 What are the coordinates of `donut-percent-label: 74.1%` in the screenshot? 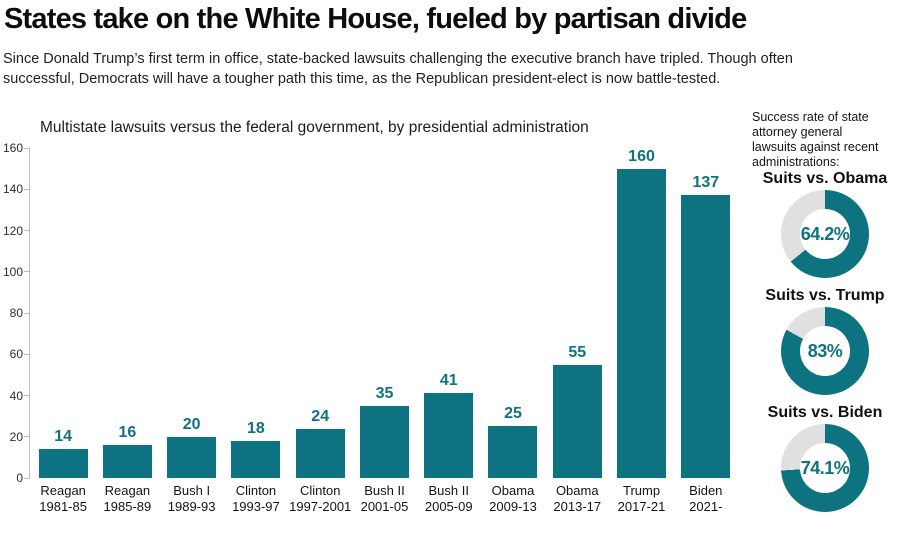 It's located at (825, 467).